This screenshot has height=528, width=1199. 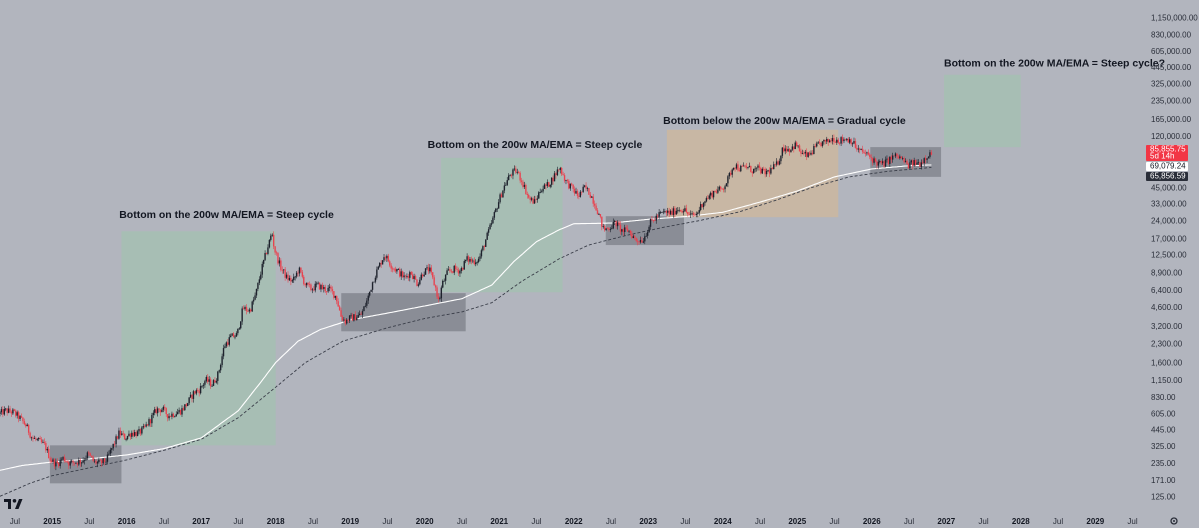 What do you see at coordinates (1095, 521) in the screenshot?
I see `x-tick-label: 2029` at bounding box center [1095, 521].